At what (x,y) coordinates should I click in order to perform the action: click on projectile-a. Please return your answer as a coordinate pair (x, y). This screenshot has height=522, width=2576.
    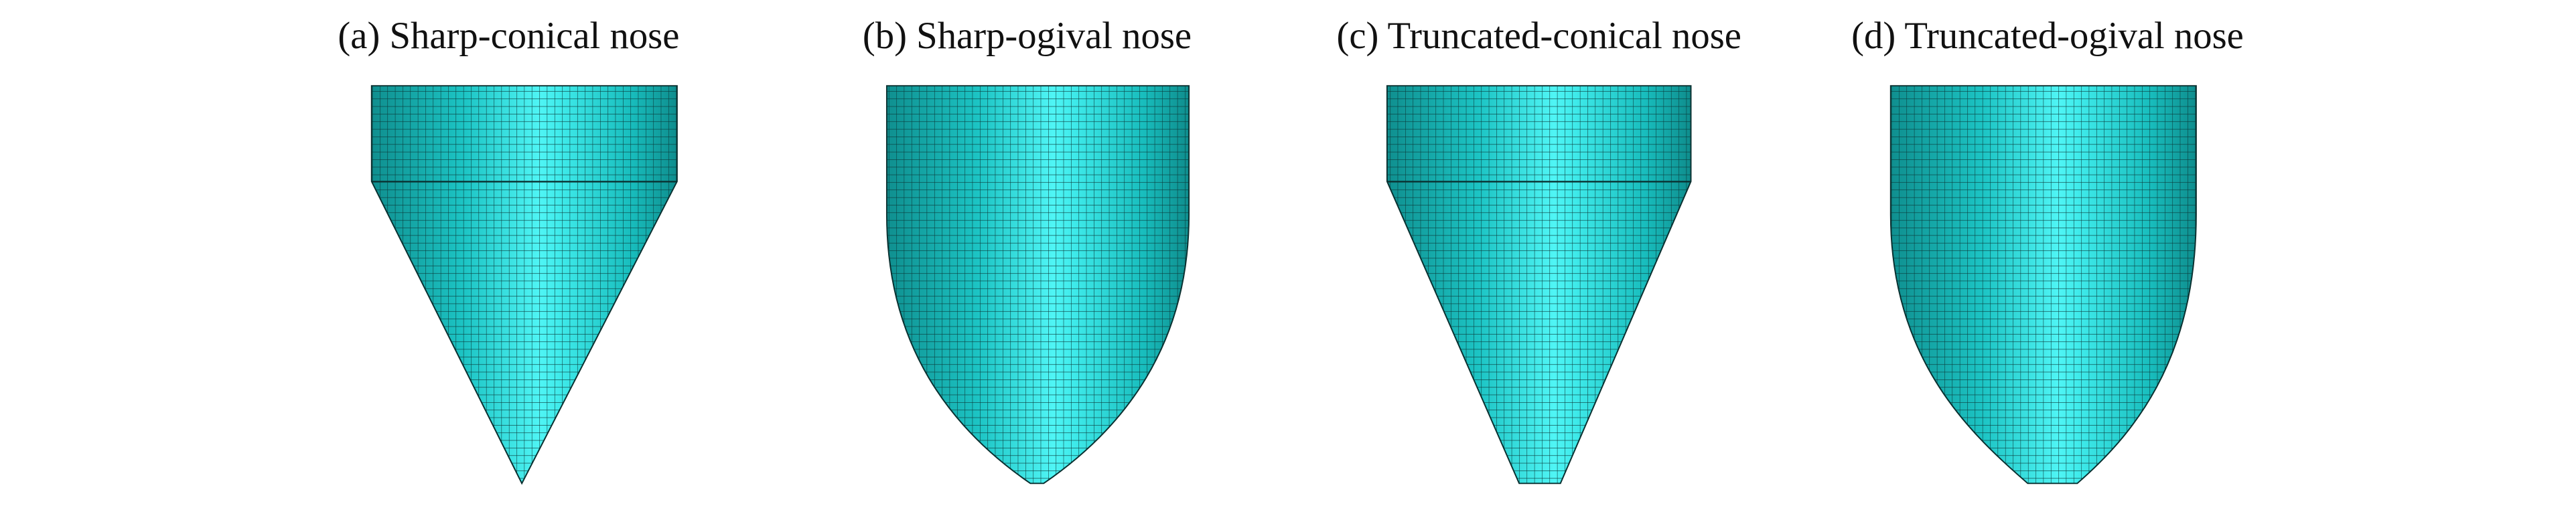
    Looking at the image, I should click on (524, 285).